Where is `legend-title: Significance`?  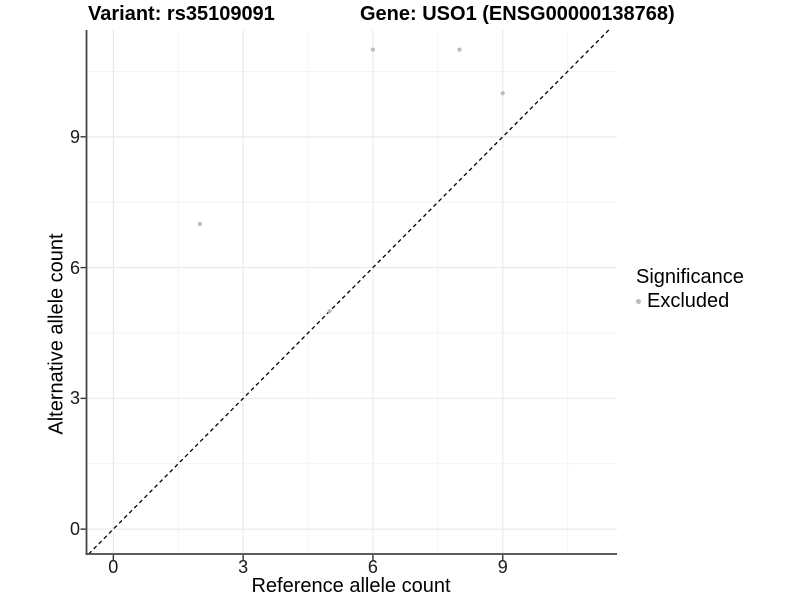
legend-title: Significance is located at coordinates (690, 277).